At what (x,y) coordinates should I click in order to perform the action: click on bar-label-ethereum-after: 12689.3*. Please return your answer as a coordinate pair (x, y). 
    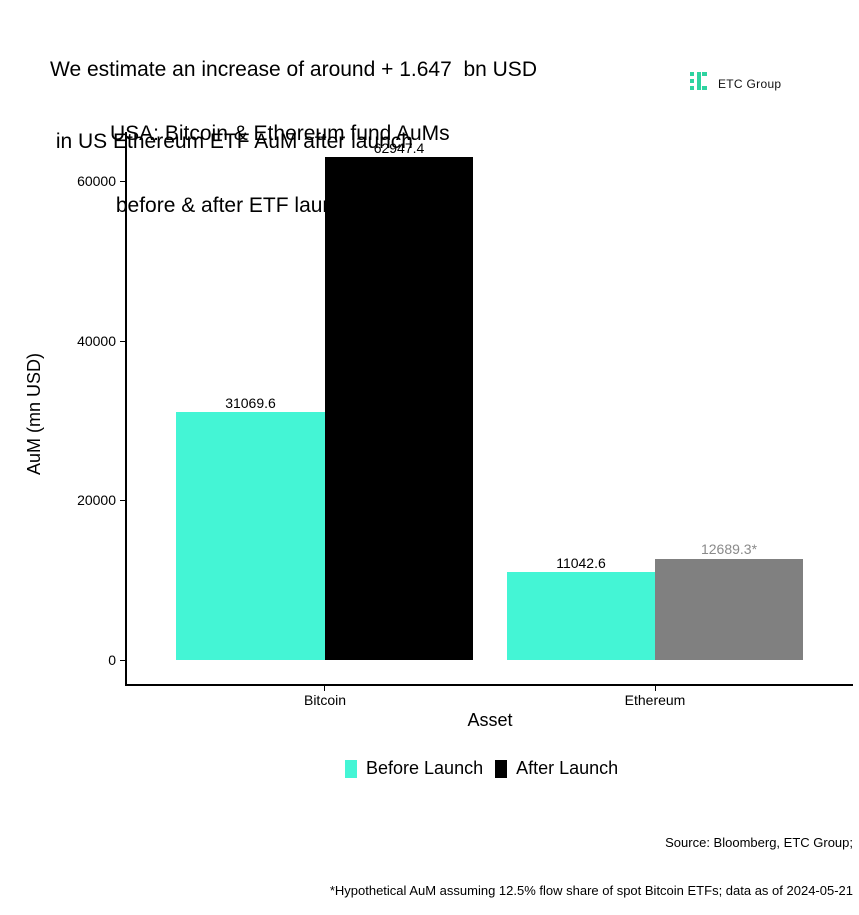
    Looking at the image, I should click on (729, 549).